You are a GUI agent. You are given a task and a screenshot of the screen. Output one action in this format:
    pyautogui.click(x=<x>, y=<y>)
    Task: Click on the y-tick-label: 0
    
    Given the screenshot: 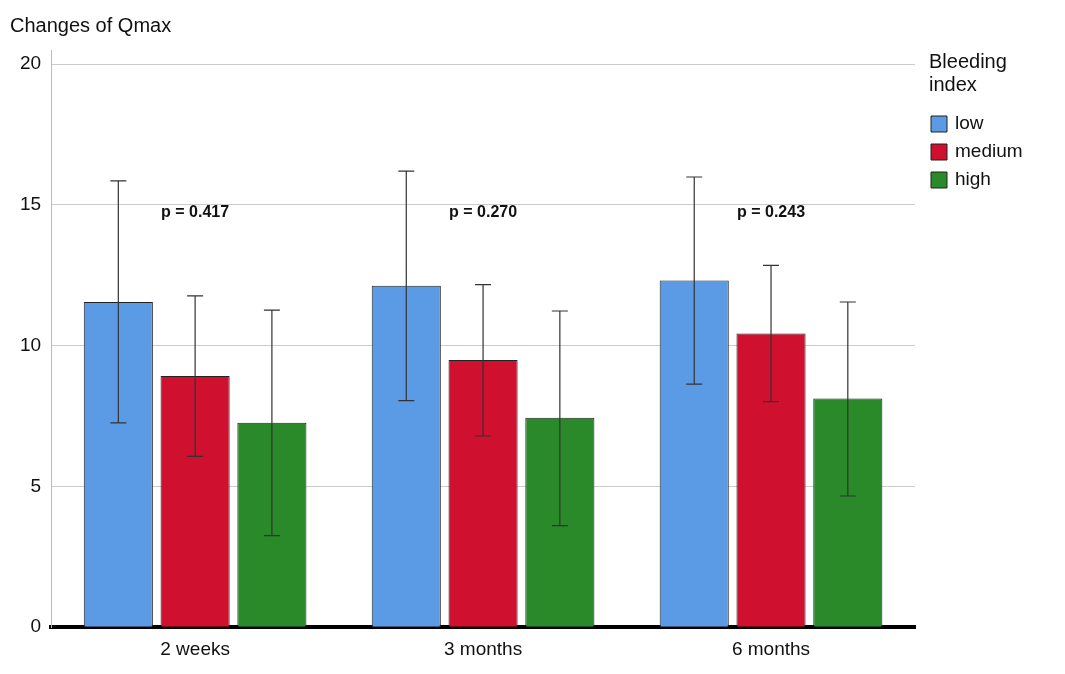 What is the action you would take?
    pyautogui.click(x=36, y=626)
    